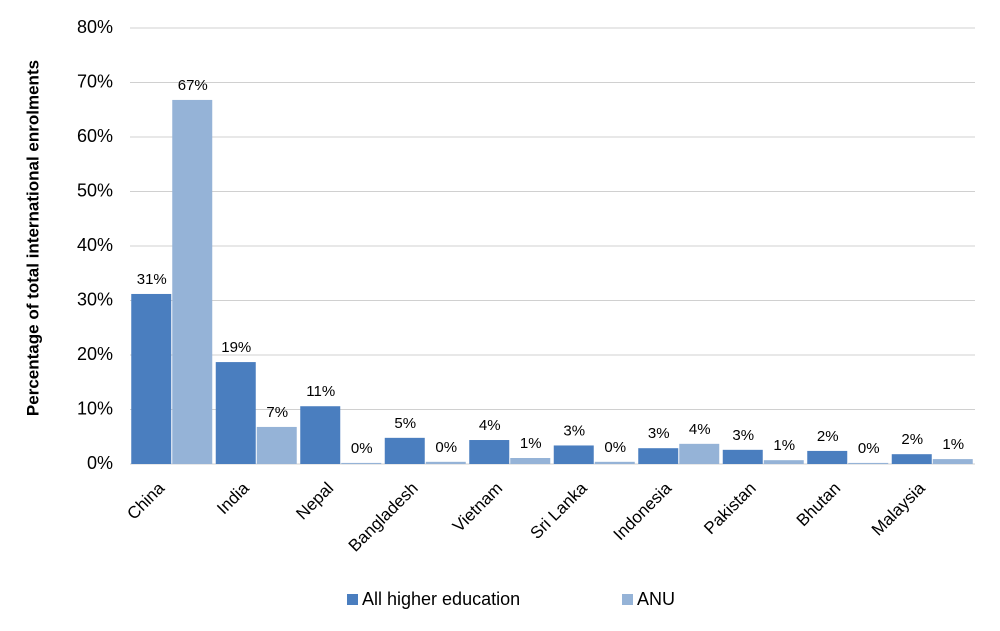 The width and height of the screenshot is (1000, 631). I want to click on value-label: 11%, so click(320, 391).